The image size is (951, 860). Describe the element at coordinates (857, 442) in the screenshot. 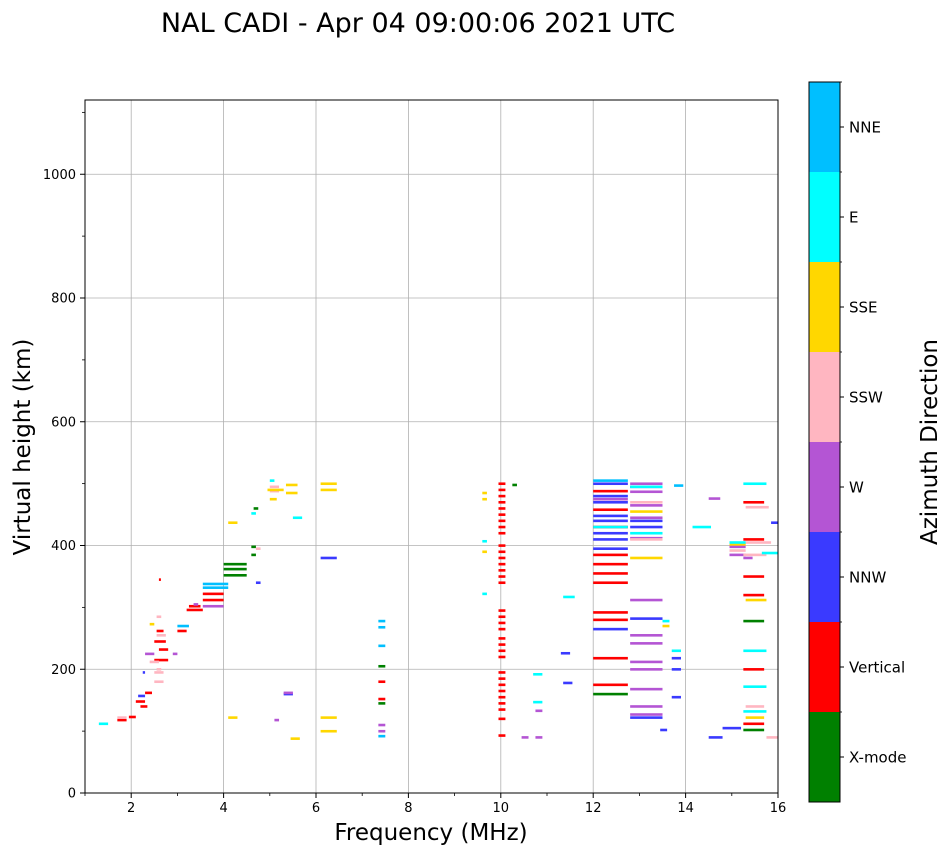

I see `colorbar: X-mode Vertical NNW W SSW SSE E NNE` at that location.